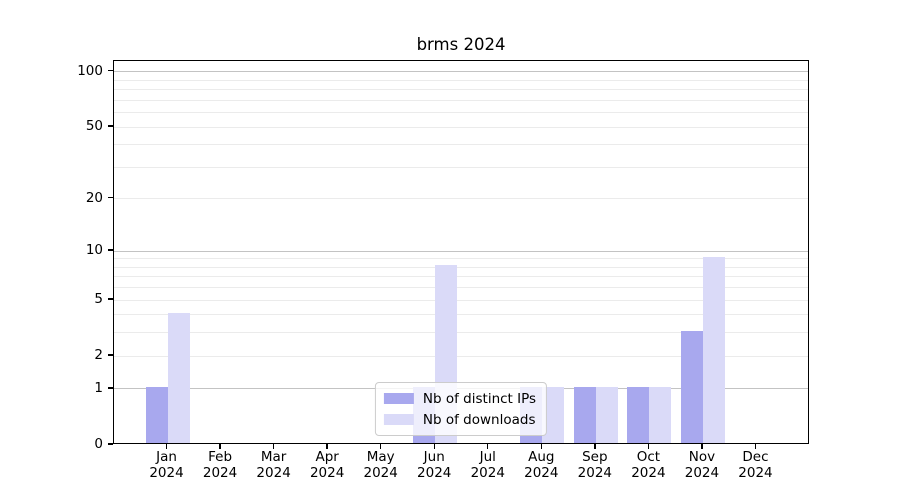 The image size is (900, 500). I want to click on x-tick-label: Jan 2024, so click(166, 465).